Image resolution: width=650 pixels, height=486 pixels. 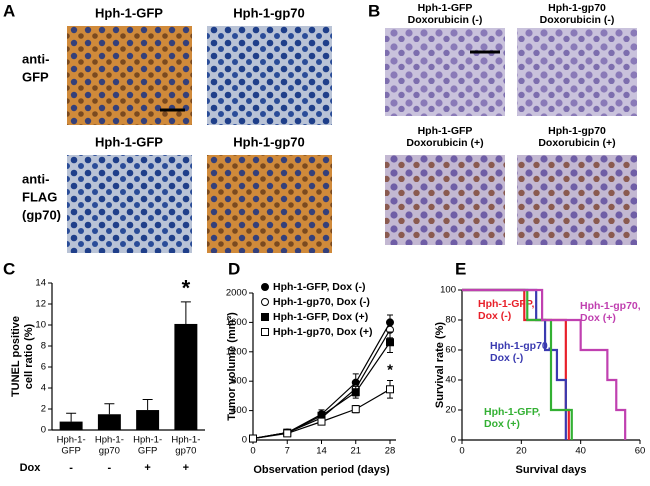 What do you see at coordinates (440, 365) in the screenshot?
I see `y-axis-label: Survival rate (%)` at bounding box center [440, 365].